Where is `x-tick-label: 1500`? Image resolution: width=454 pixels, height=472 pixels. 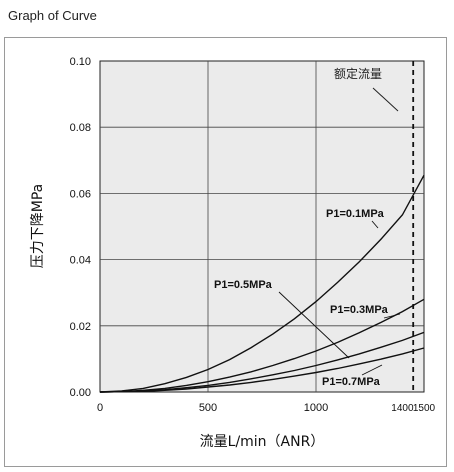 x-tick-label: 1500 is located at coordinates (424, 408).